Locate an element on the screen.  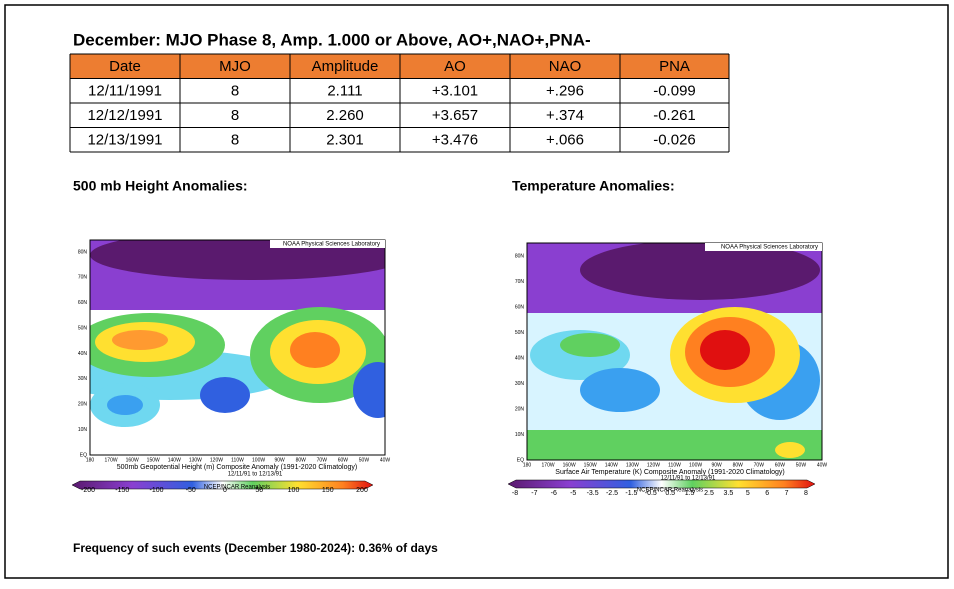
map-credit: NCEP/NCAR Reanalysis is located at coordinates (670, 491).